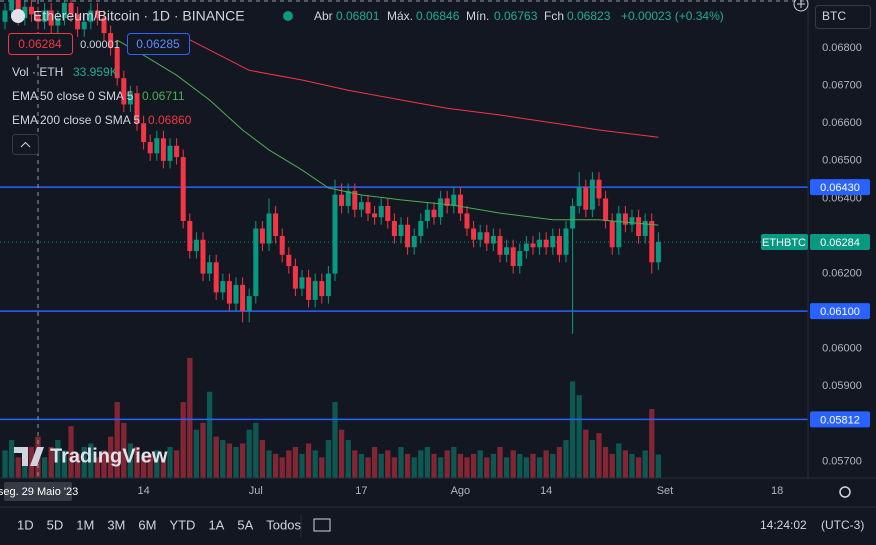  I want to click on range-button: 1A, so click(216, 524).